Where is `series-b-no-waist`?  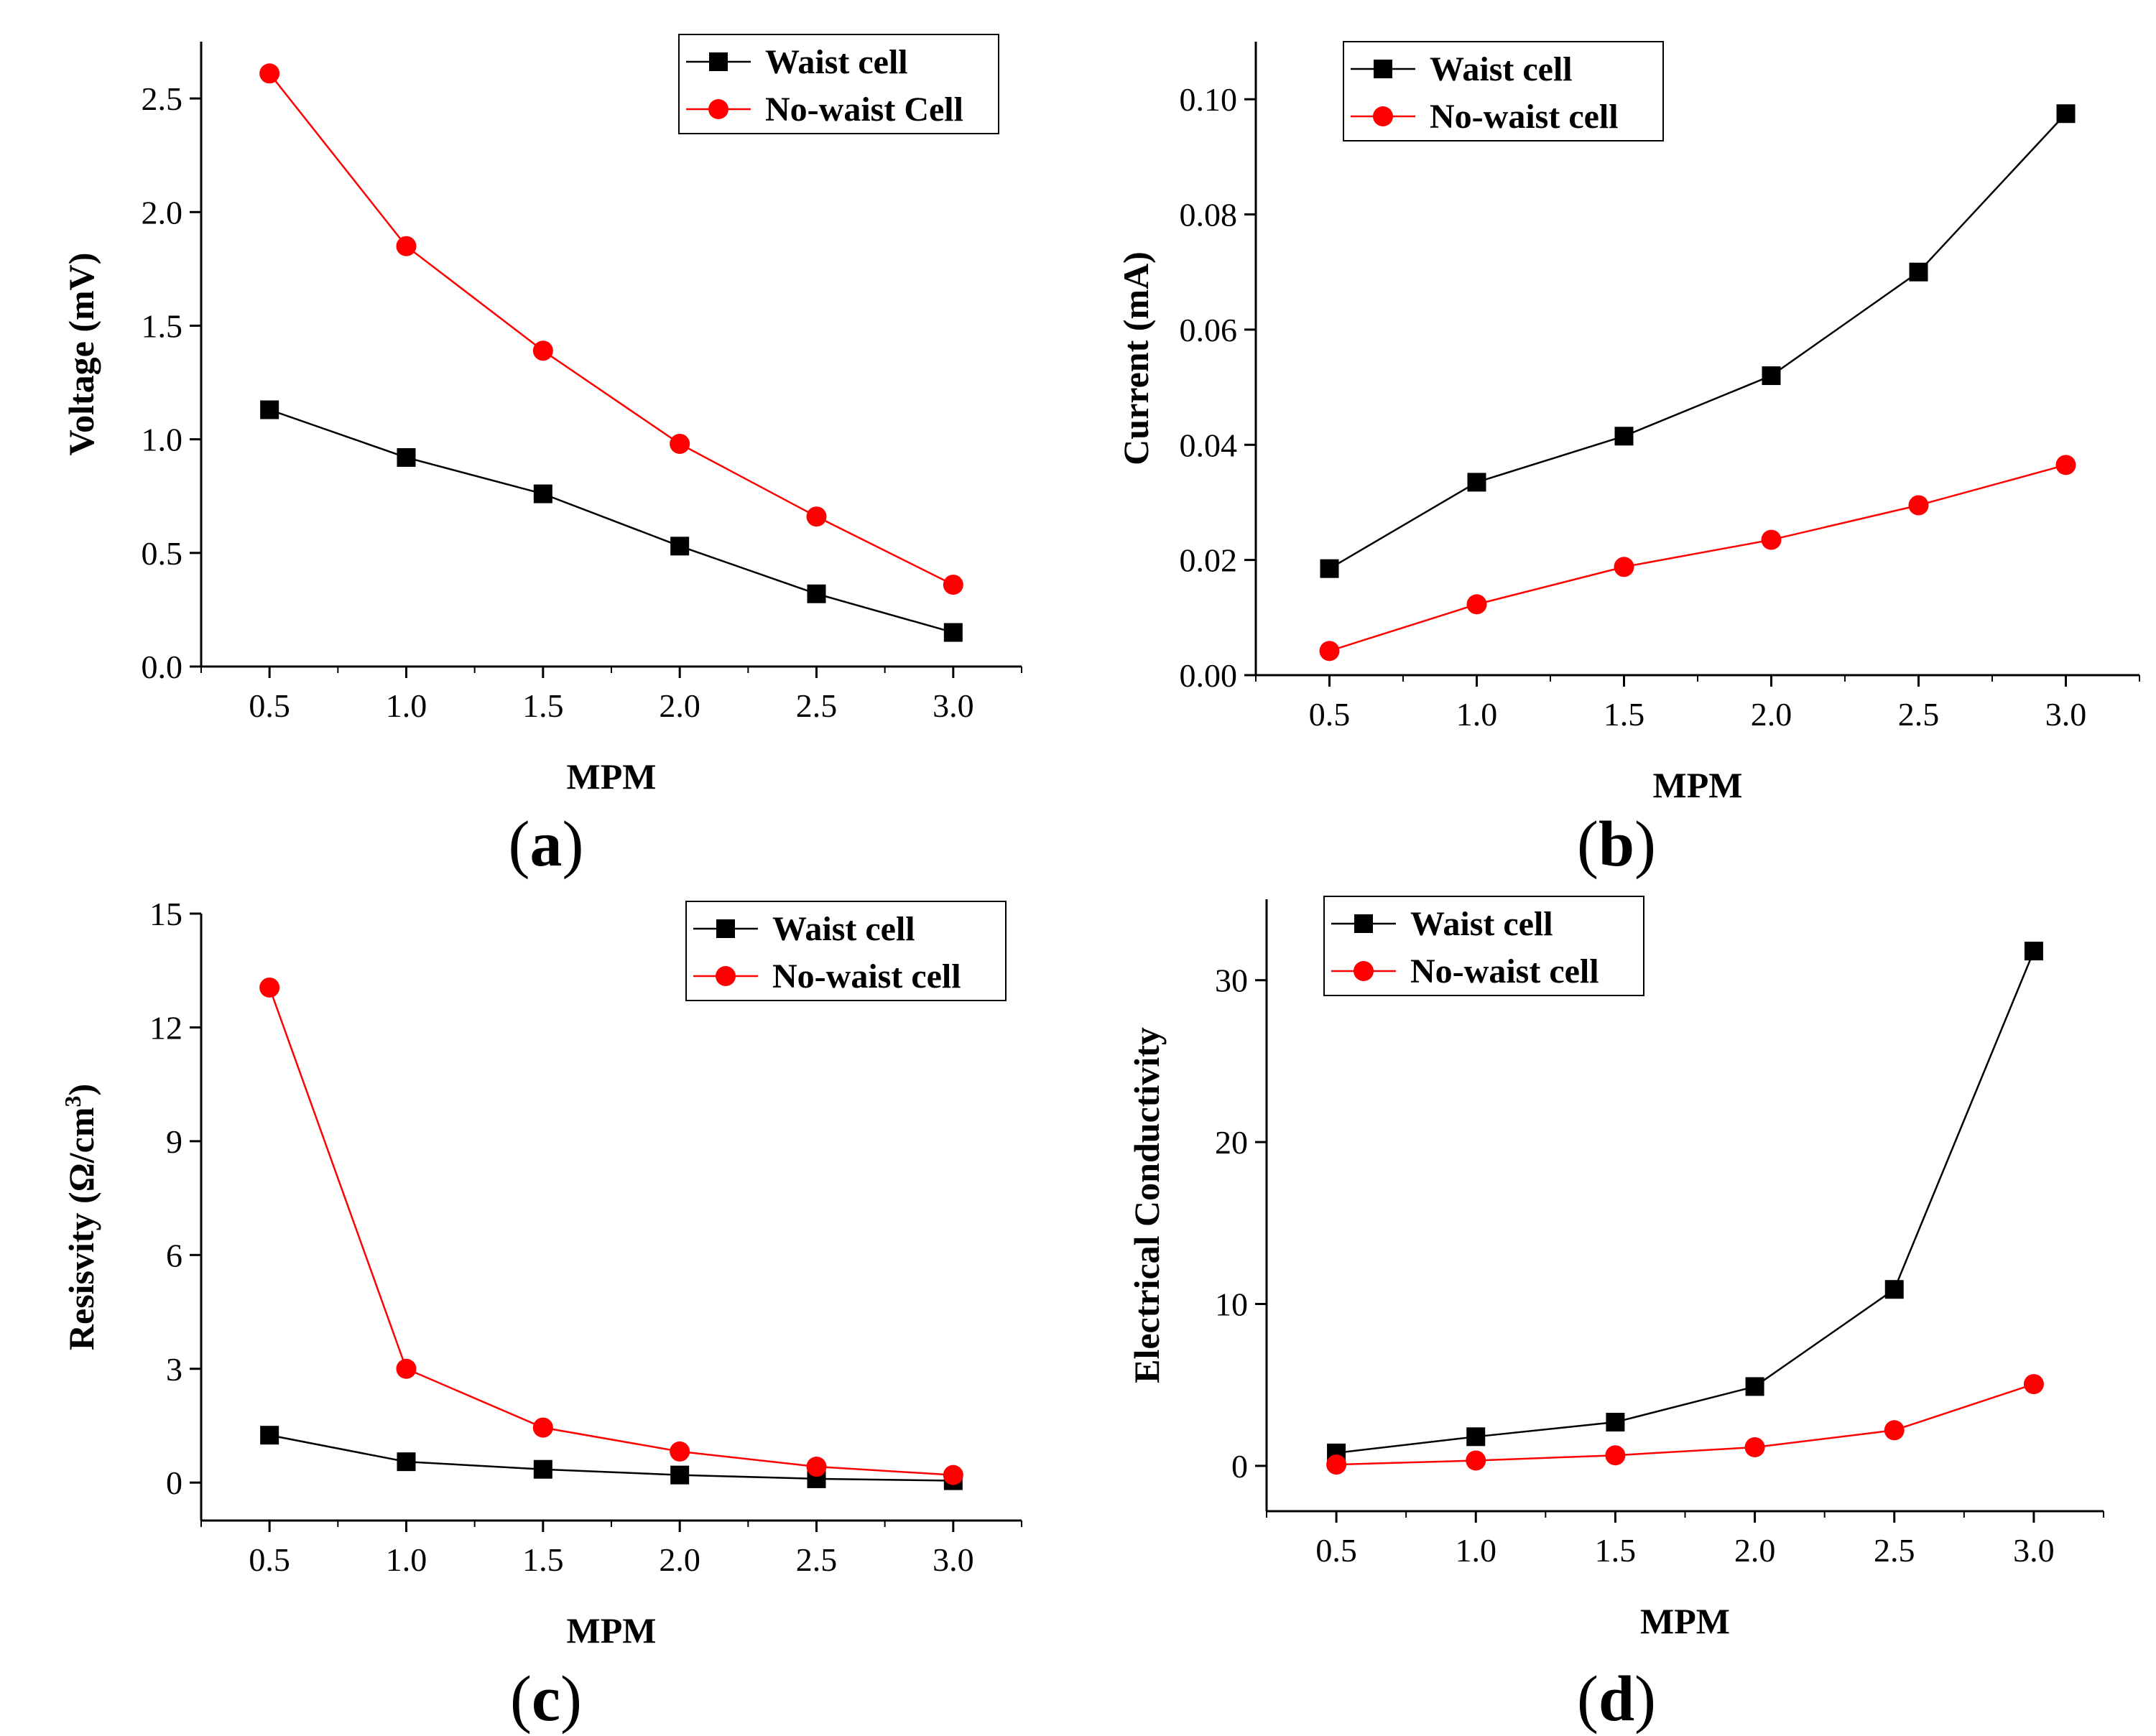
series-b-no-waist is located at coordinates (1697, 558).